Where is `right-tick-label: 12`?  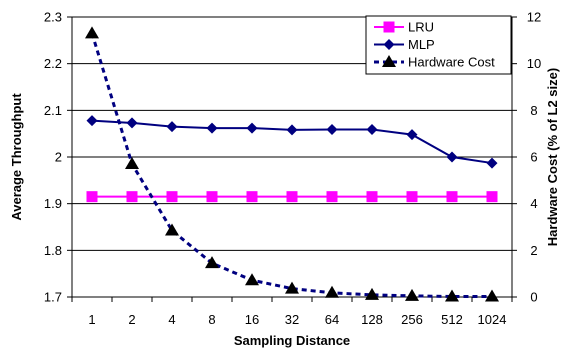 right-tick-label: 12 is located at coordinates (534, 17).